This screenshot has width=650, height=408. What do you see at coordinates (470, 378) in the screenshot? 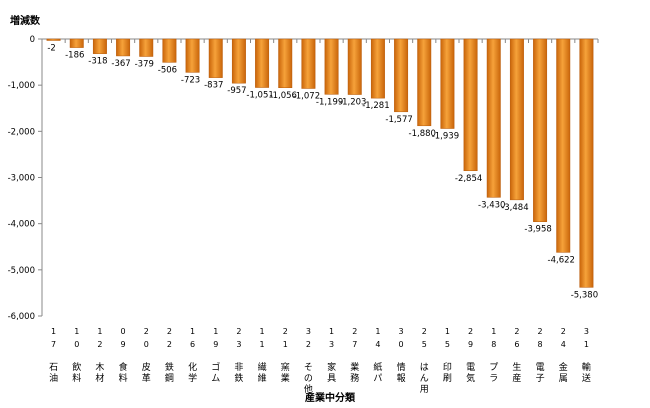
I see `x-category-char: 気` at bounding box center [470, 378].